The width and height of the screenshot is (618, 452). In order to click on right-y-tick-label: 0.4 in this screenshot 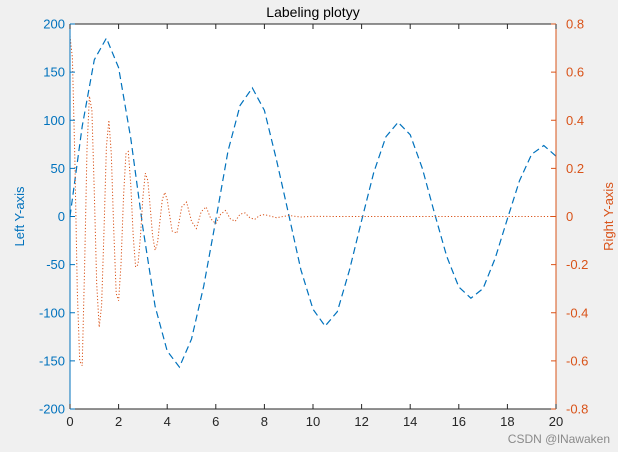, I will do `click(575, 120)`.